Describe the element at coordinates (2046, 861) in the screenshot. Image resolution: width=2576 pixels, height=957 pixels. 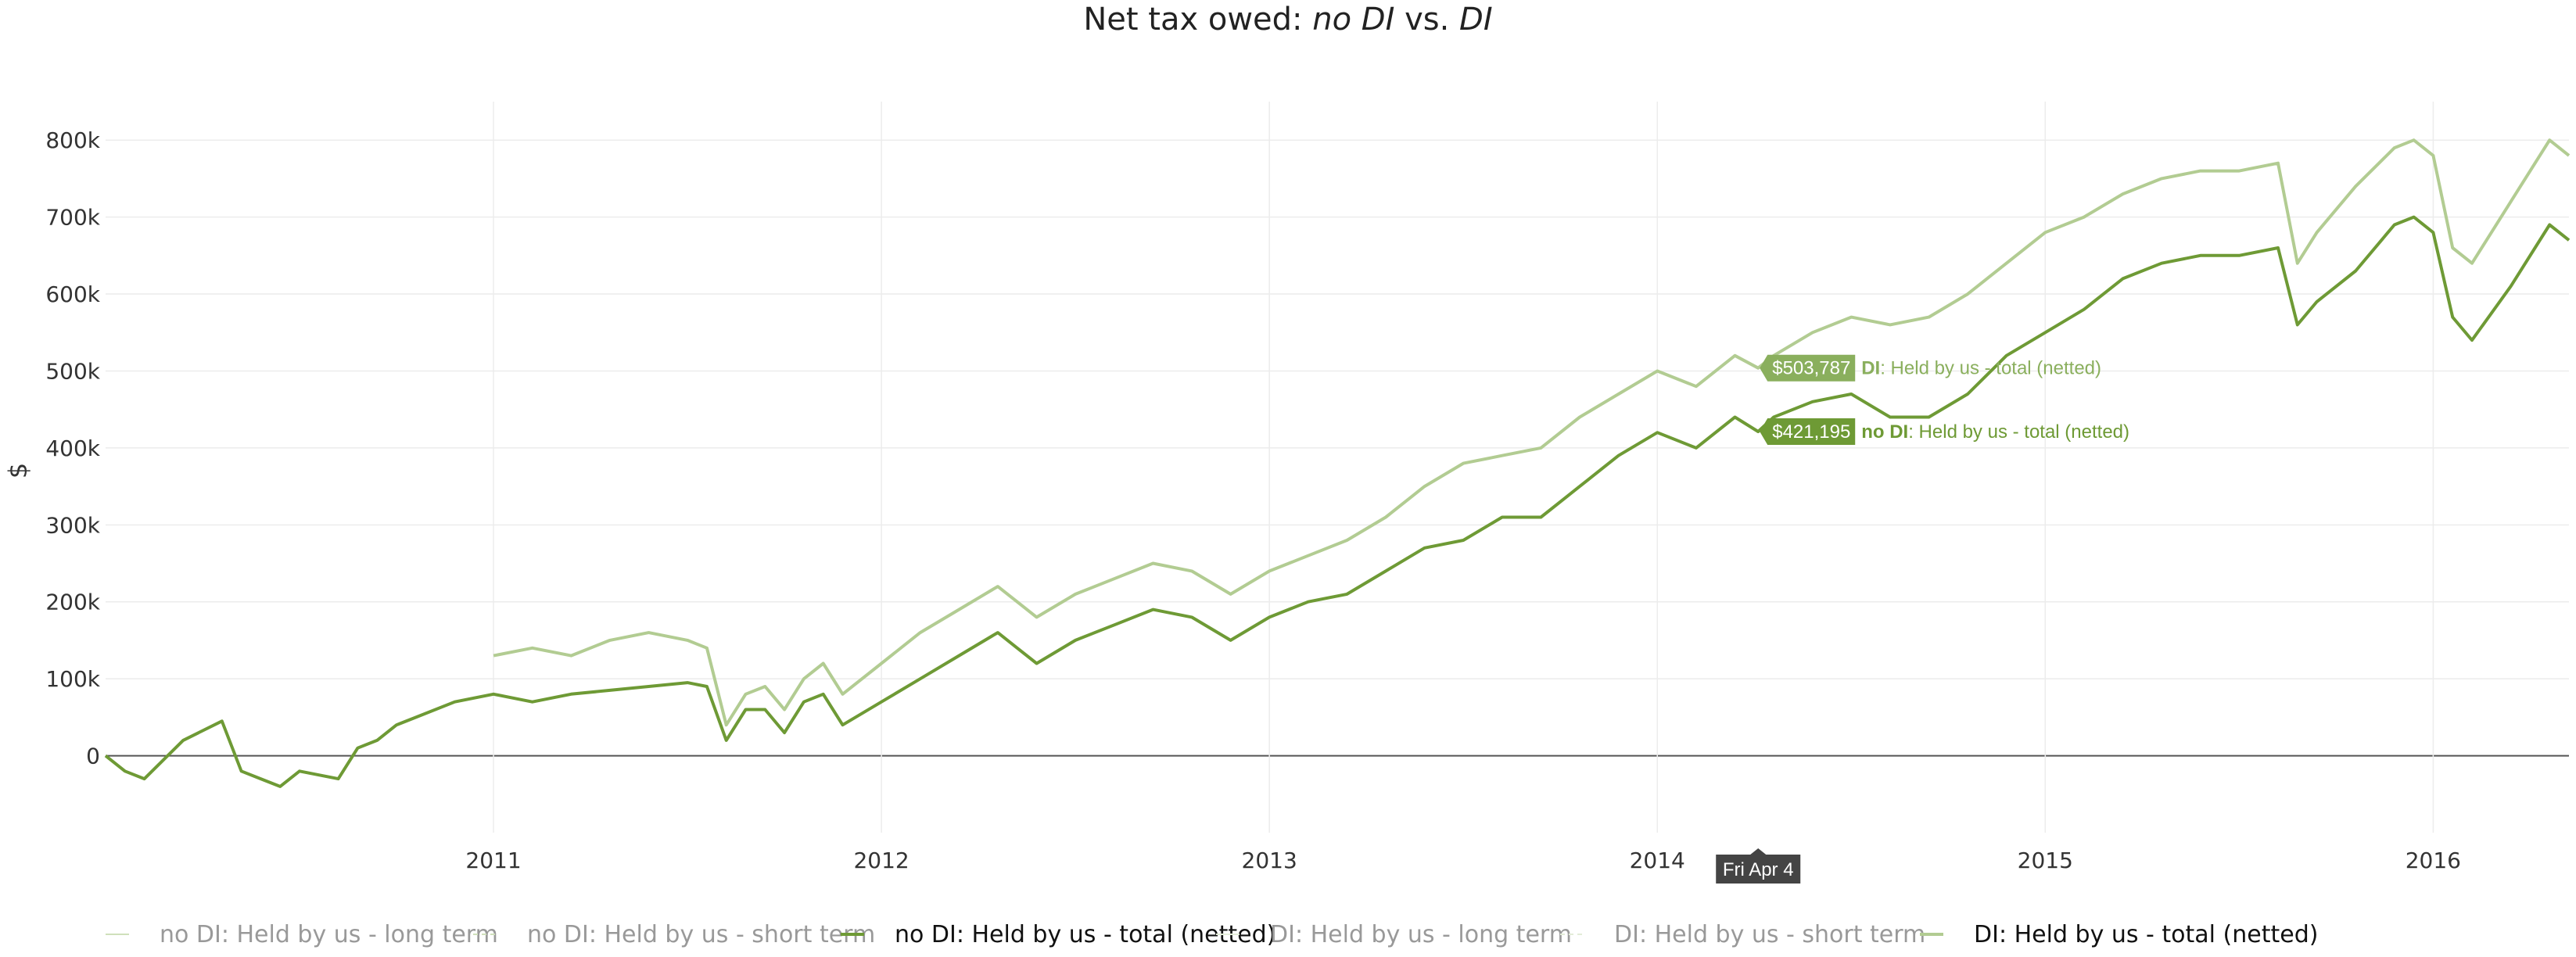
I see `x-tick-label: 2015` at that location.